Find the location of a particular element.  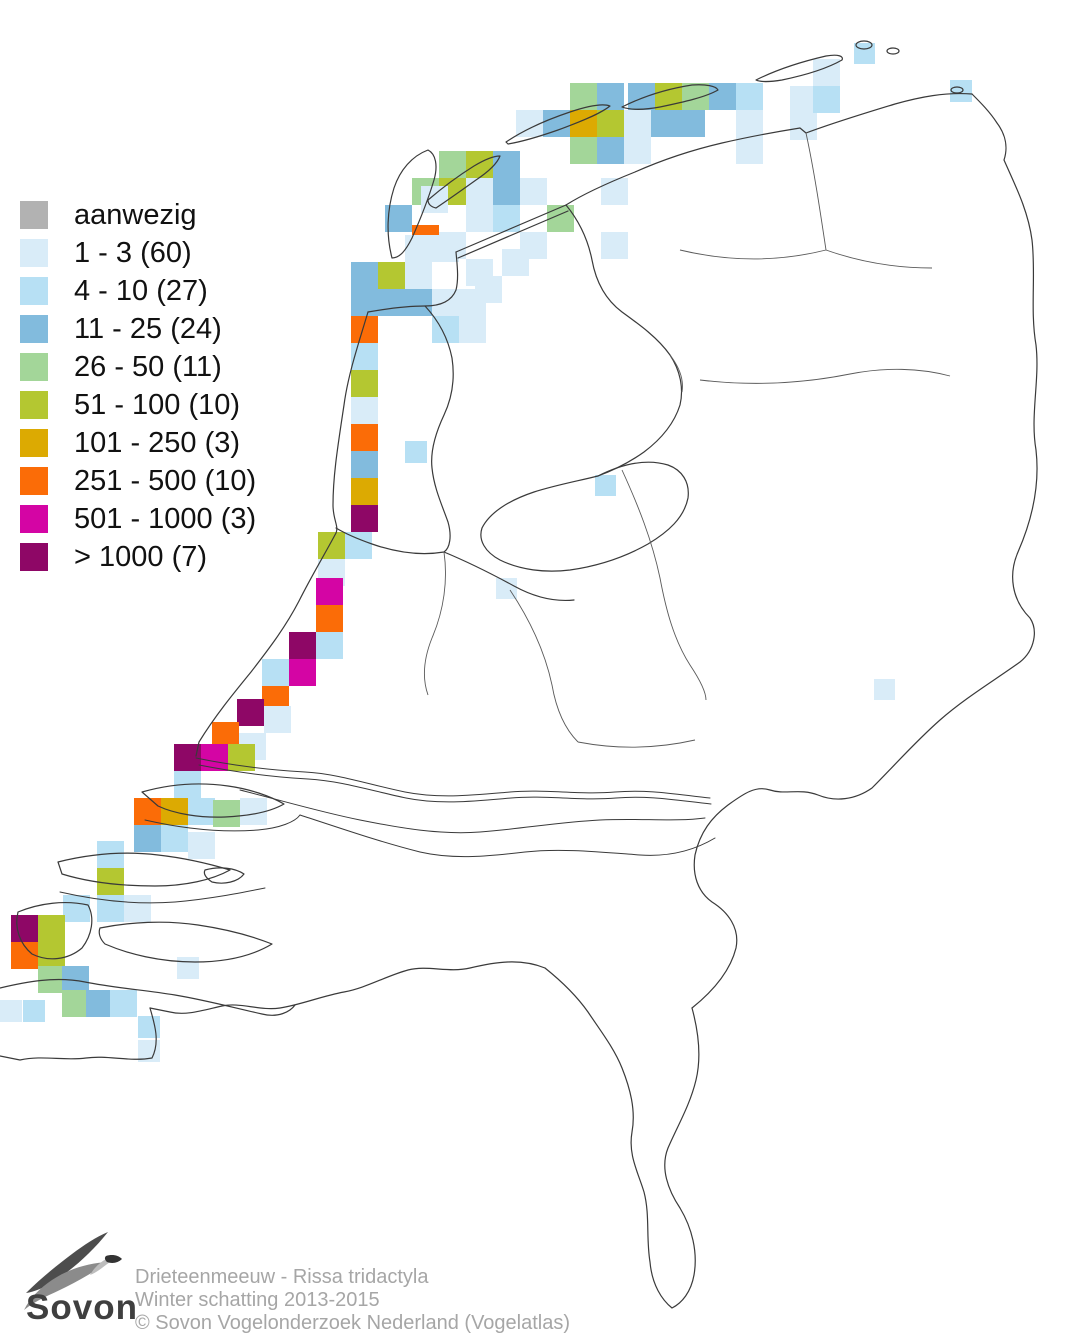

legend-label-k8: 501 - 1000 (3) is located at coordinates (165, 518).